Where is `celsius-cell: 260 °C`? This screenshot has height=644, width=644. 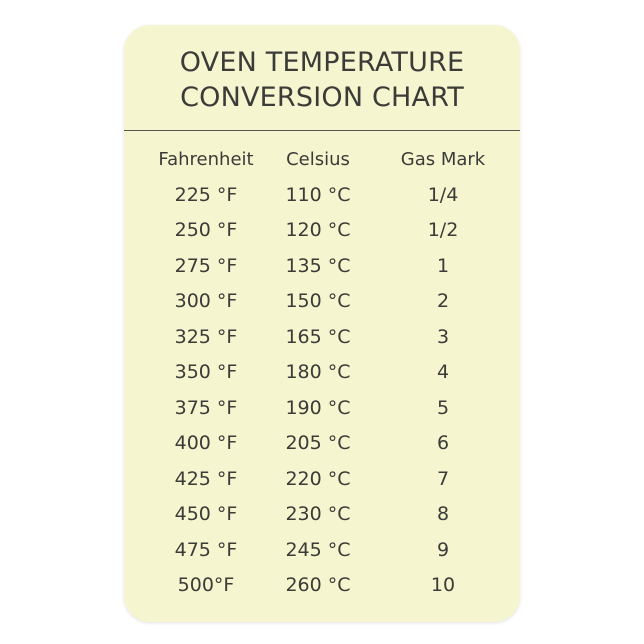
celsius-cell: 260 °C is located at coordinates (318, 585).